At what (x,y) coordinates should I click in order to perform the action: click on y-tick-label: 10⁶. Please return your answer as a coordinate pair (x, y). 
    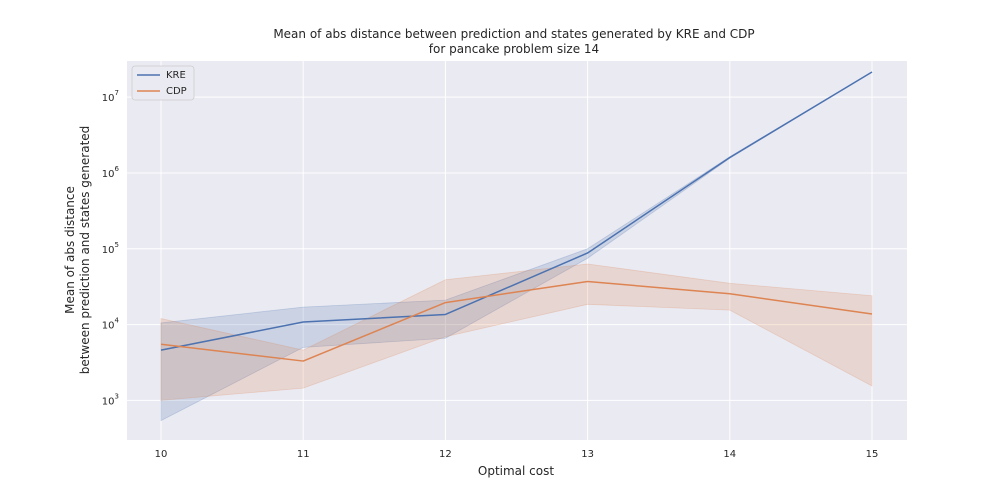
    Looking at the image, I should click on (111, 172).